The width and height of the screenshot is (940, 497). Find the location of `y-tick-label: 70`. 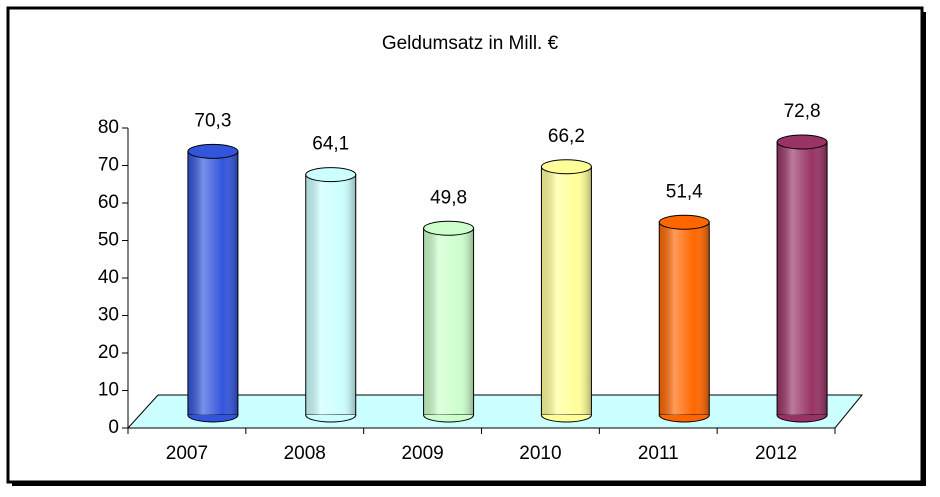

y-tick-label: 70 is located at coordinates (108, 165).